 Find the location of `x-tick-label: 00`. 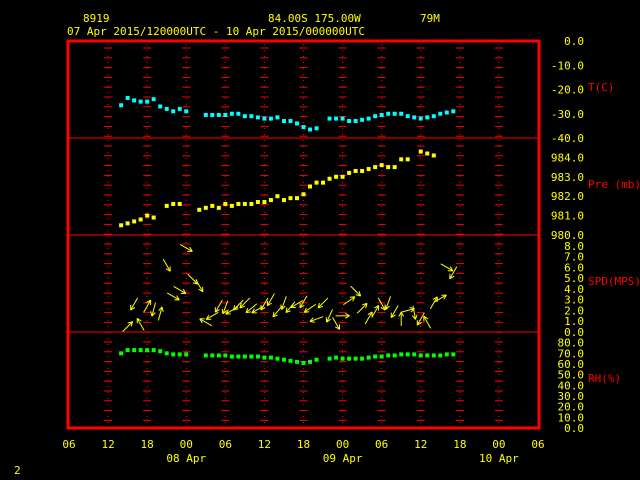

x-tick-label: 00 is located at coordinates (342, 444).